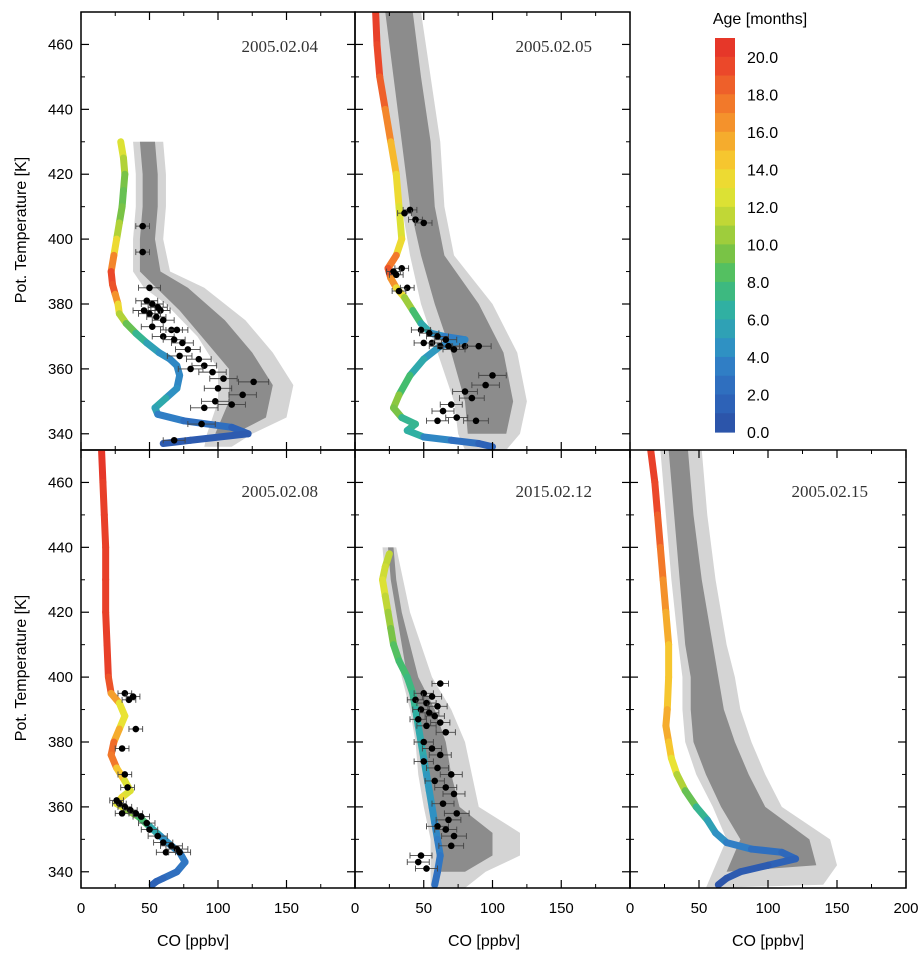 Image resolution: width=922 pixels, height=953 pixels. What do you see at coordinates (758, 395) in the screenshot?
I see `colorbar-tick-label: 2.0` at bounding box center [758, 395].